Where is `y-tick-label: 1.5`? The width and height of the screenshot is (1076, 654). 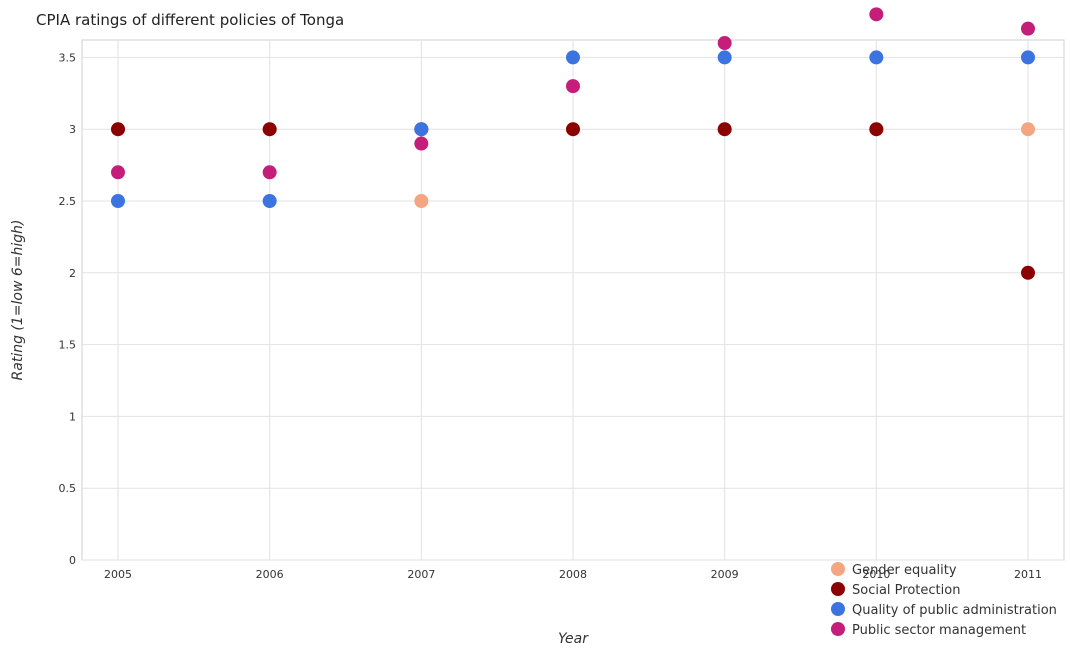
y-tick-label: 1.5 is located at coordinates (68, 345).